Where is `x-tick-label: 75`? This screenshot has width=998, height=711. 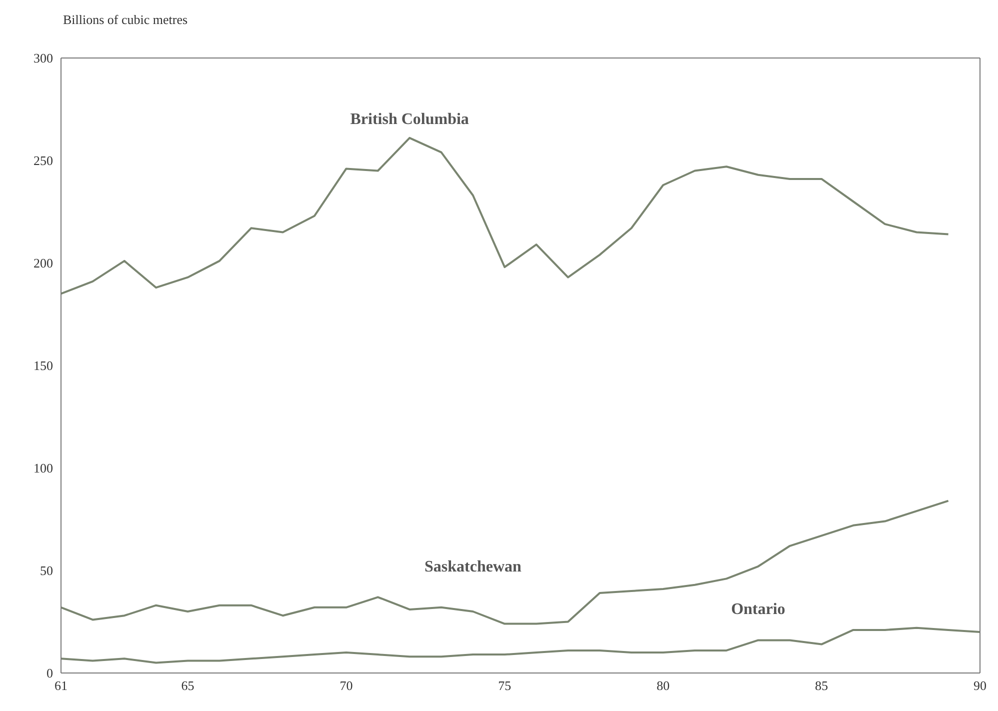 x-tick-label: 75 is located at coordinates (505, 686).